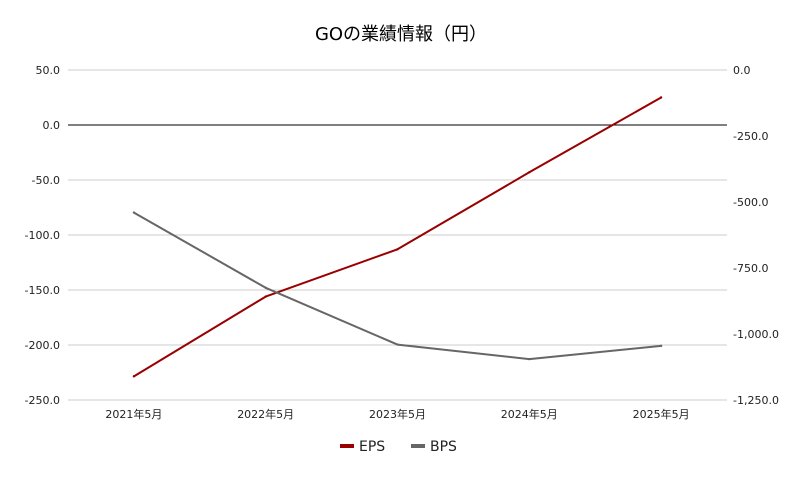 The width and height of the screenshot is (802, 479). What do you see at coordinates (756, 400) in the screenshot?
I see `right-tick-label: -1,250.0` at bounding box center [756, 400].